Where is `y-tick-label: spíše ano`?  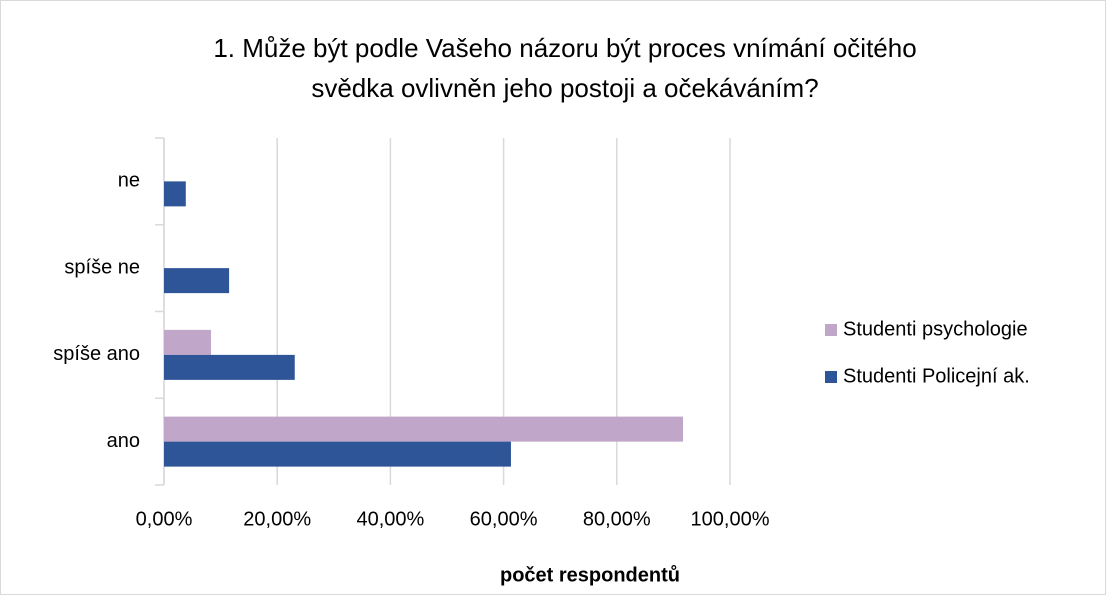 y-tick-label: spíše ano is located at coordinates (96, 354).